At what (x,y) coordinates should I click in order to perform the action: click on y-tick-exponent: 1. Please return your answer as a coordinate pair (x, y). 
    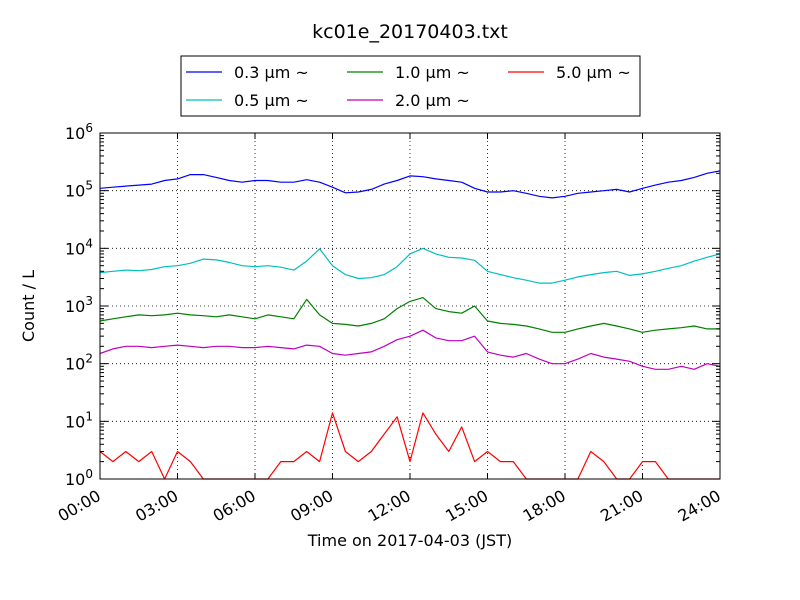
    Looking at the image, I should click on (89, 416).